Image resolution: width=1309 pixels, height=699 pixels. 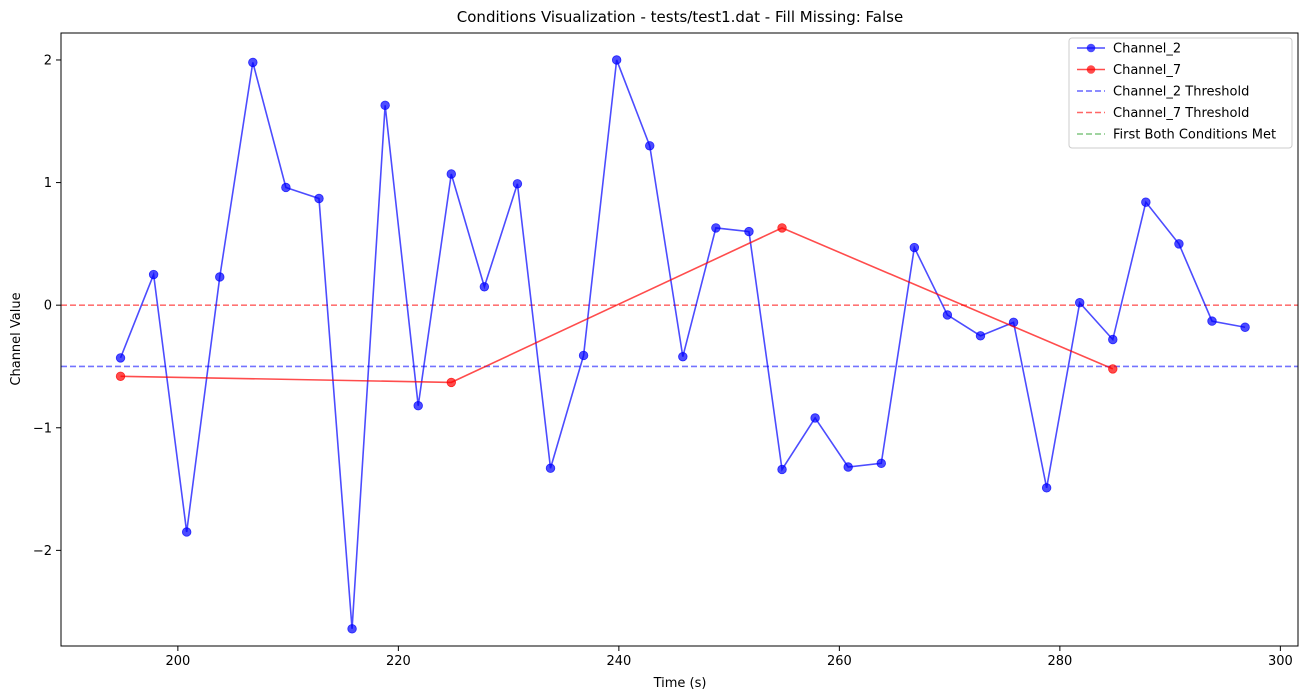 What do you see at coordinates (42, 551) in the screenshot?
I see `y-tick-label: −2` at bounding box center [42, 551].